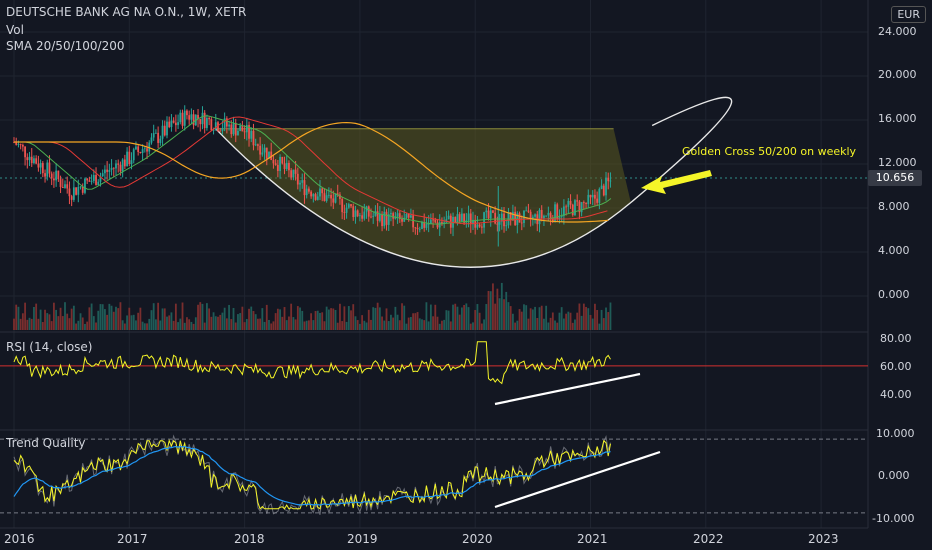 The width and height of the screenshot is (932, 550). What do you see at coordinates (46, 443) in the screenshot?
I see `tq-label: Trend Quality` at bounding box center [46, 443].